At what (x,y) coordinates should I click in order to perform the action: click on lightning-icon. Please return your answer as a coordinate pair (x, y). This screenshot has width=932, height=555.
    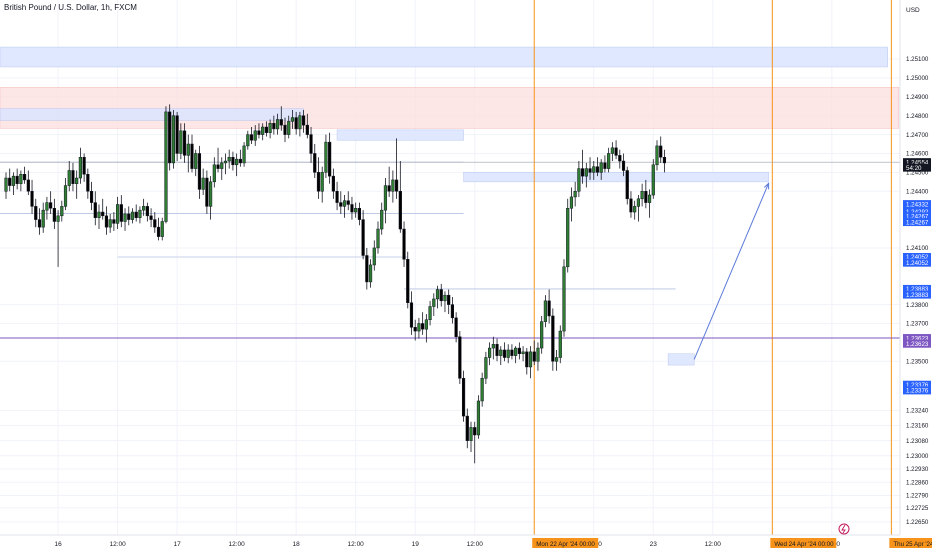
    Looking at the image, I should click on (844, 529).